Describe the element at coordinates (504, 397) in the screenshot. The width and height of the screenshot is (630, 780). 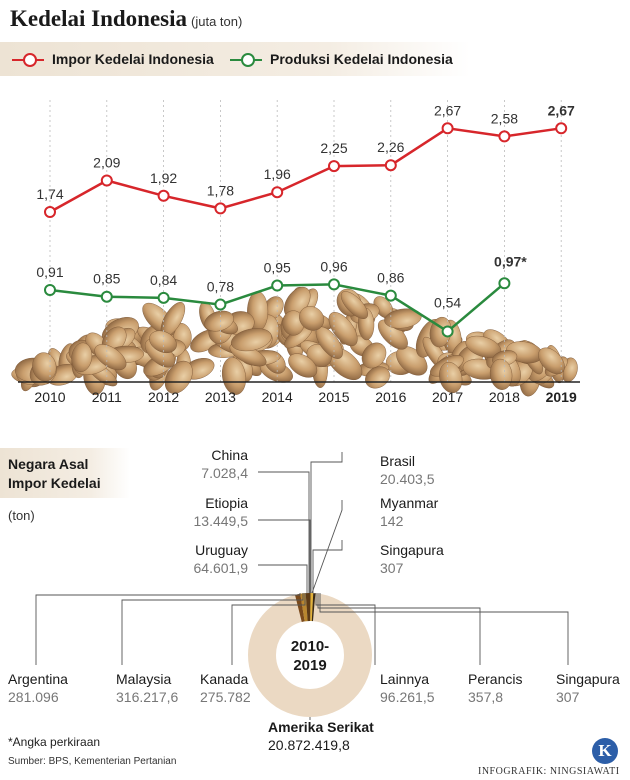
I see `x-tick-2018: 2018` at that location.